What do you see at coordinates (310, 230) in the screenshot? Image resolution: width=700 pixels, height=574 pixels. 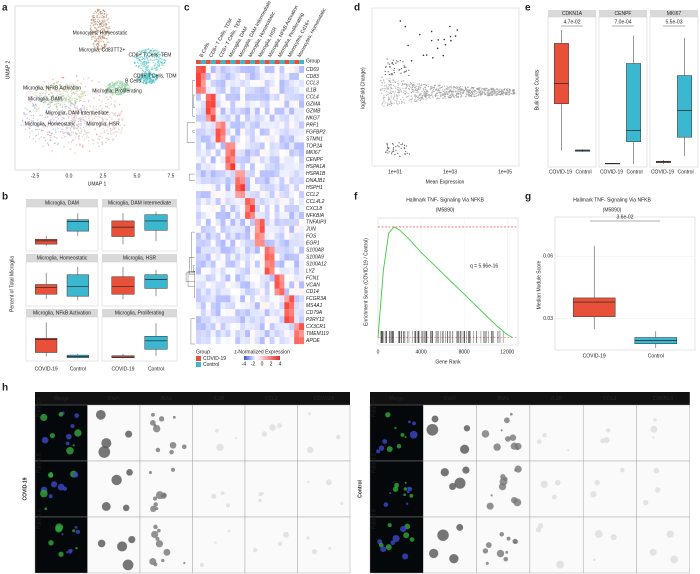 I see `gene-label: JUN` at bounding box center [310, 230].